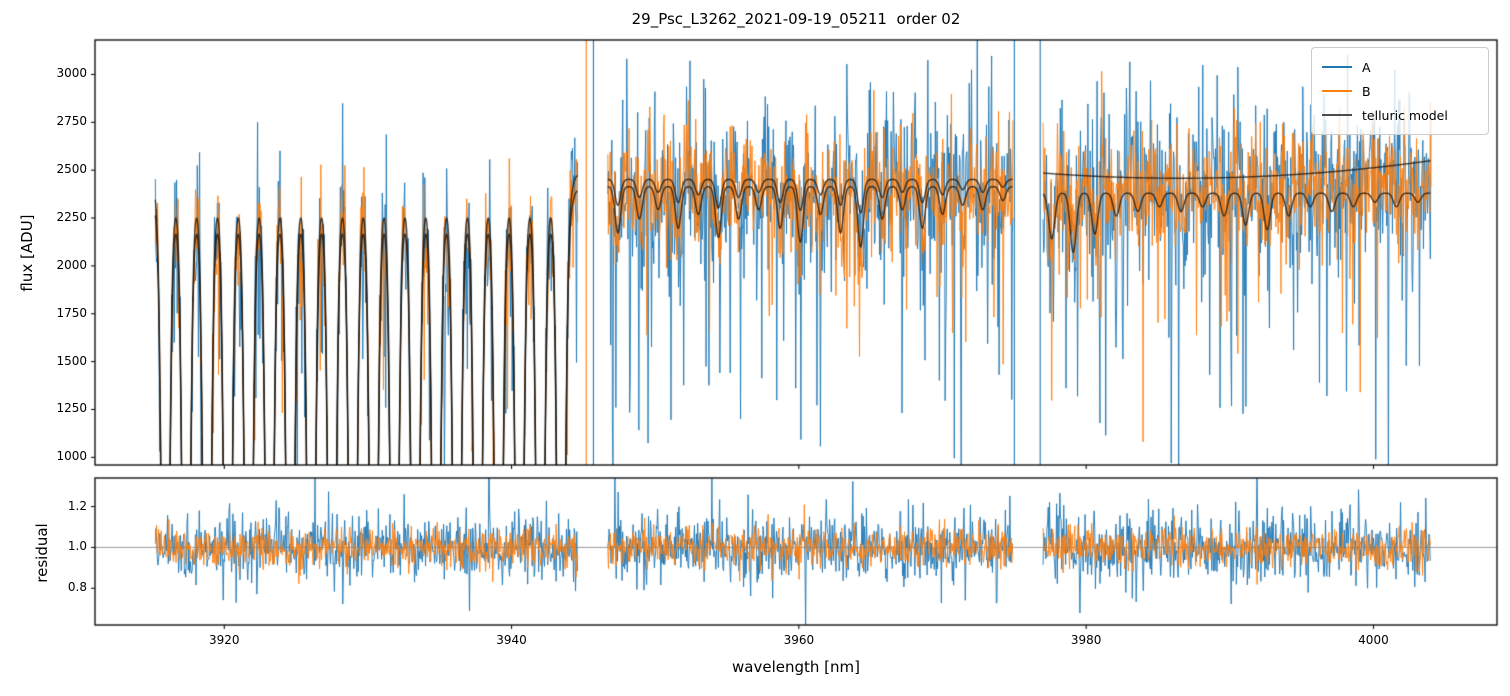  Describe the element at coordinates (27, 253) in the screenshot. I see `flux-axis-label: flux [ADU]` at that location.